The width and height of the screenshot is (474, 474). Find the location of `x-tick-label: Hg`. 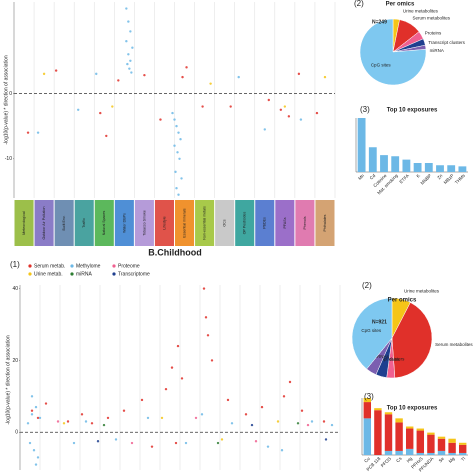

x-tick-label: Hg is located at coordinates (410, 460).